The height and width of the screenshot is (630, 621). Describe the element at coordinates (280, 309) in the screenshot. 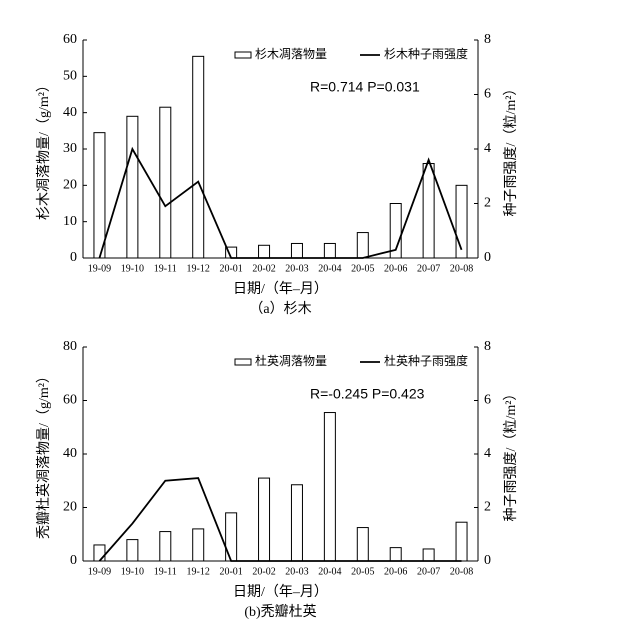

I see `caption: （a）杉木` at that location.